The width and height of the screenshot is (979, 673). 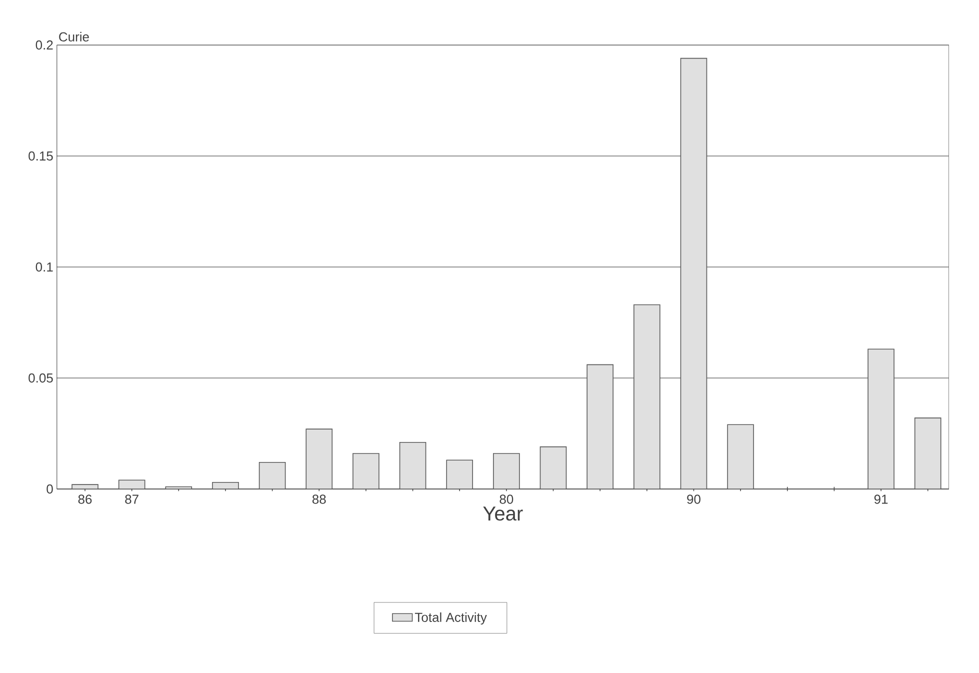 I want to click on y-tick-label: 0.15, so click(x=40, y=156).